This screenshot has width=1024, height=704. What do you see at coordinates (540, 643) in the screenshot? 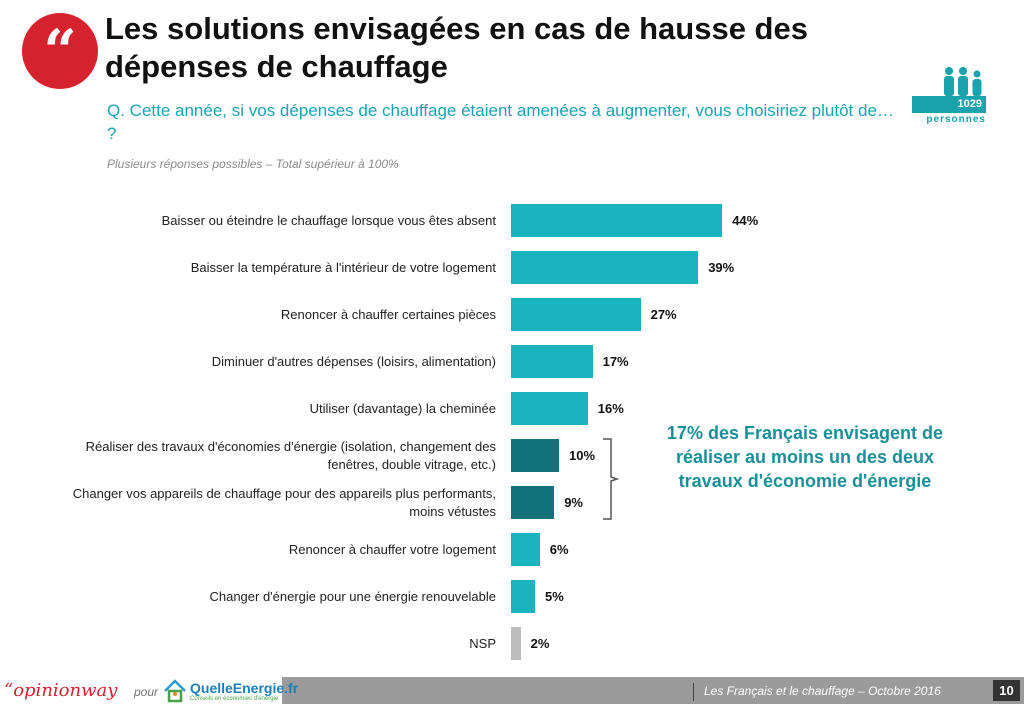
I see `value-label: 2%` at bounding box center [540, 643].